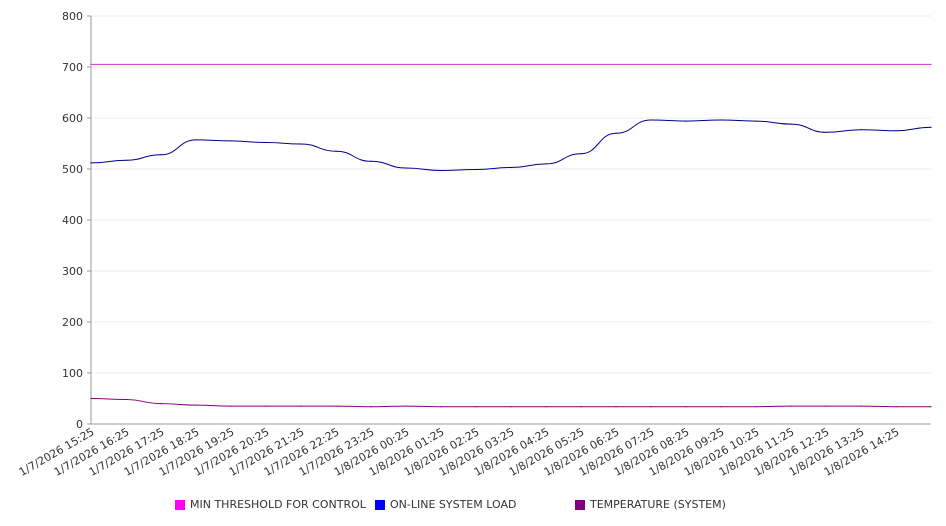 This screenshot has height=526, width=946. Describe the element at coordinates (72, 373) in the screenshot. I see `y-tick-label: 100` at that location.